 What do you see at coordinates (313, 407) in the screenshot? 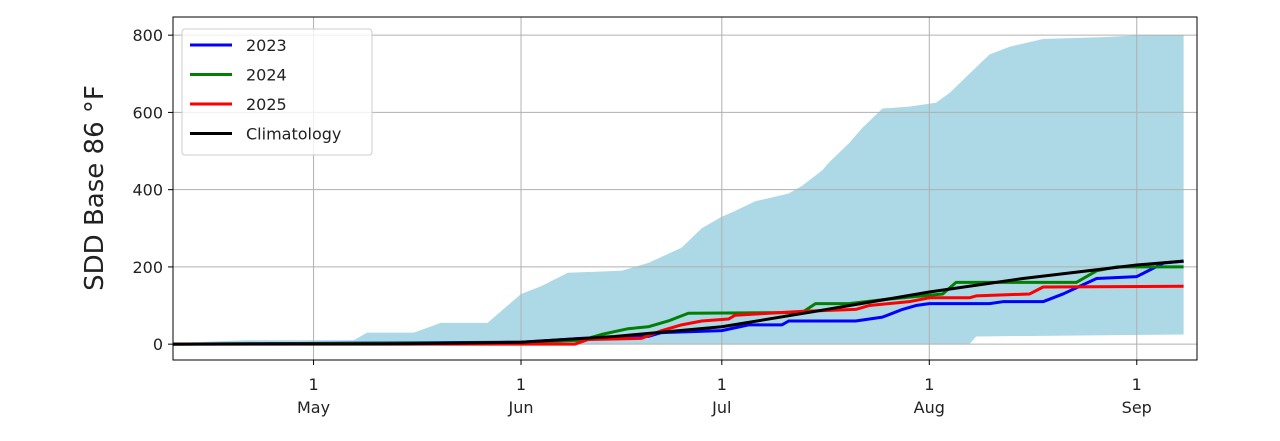
I see `x-tick-month-label: May` at bounding box center [313, 407].